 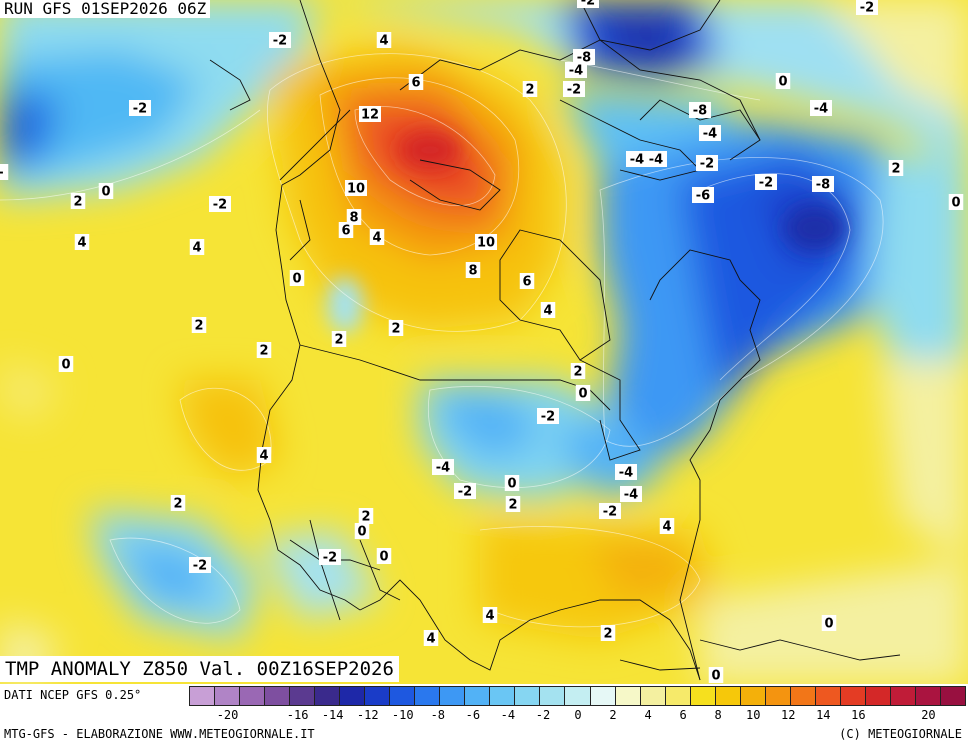 I want to click on svg-text: 6, so click(x=345, y=231).